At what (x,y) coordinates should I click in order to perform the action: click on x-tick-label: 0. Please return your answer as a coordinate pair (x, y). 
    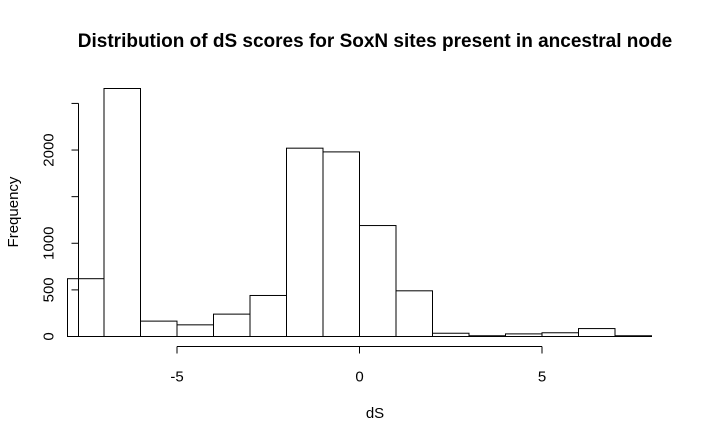
    Looking at the image, I should click on (359, 377).